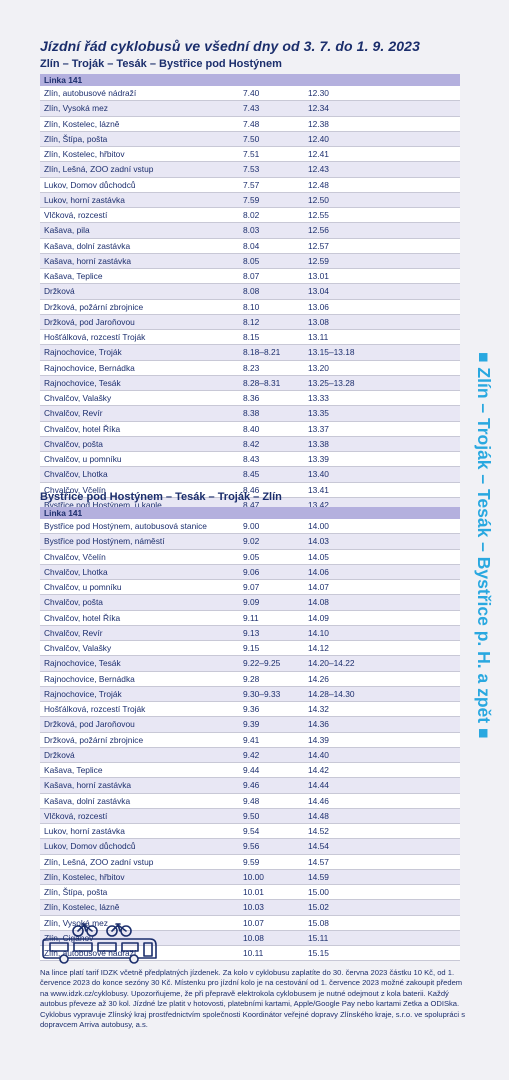  What do you see at coordinates (250, 740) in the screenshot?
I see `timetable-row: Držková, požární zbrojnice 9.41 14.39` at bounding box center [250, 740].